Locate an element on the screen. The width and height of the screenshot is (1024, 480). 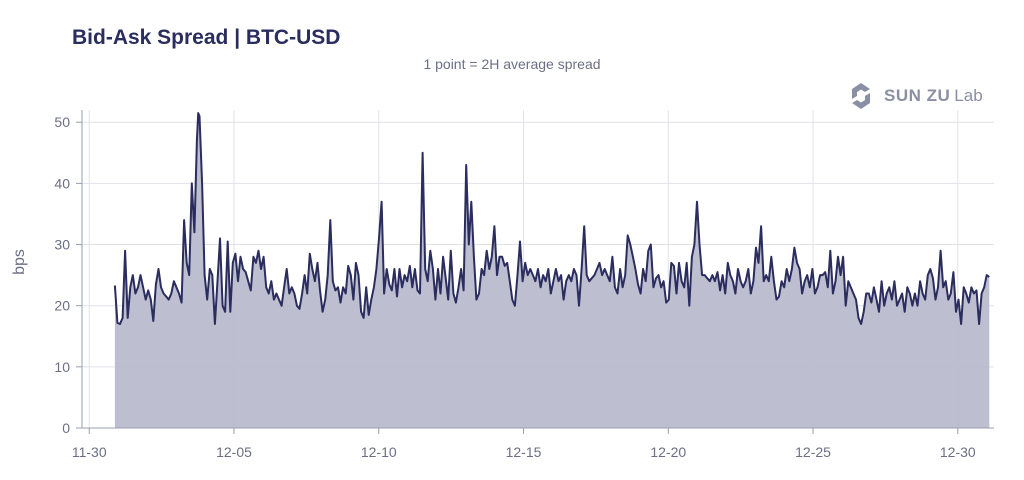
y-tick-label: 50 is located at coordinates (62, 122).